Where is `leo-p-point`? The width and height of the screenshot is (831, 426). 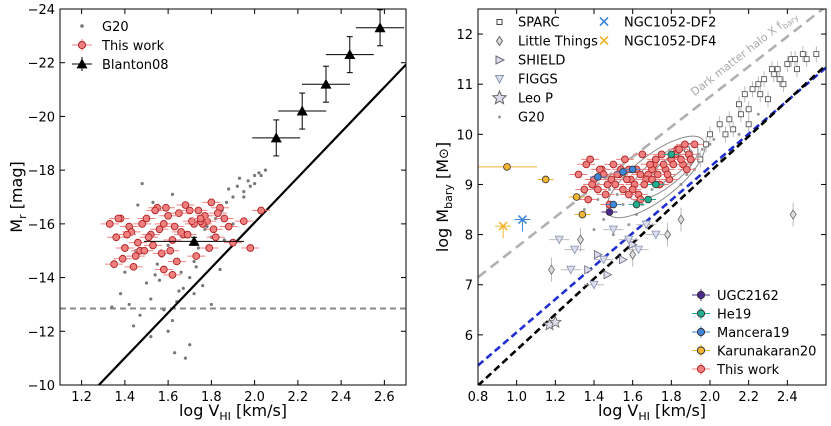
leo-p-point is located at coordinates (555, 322).